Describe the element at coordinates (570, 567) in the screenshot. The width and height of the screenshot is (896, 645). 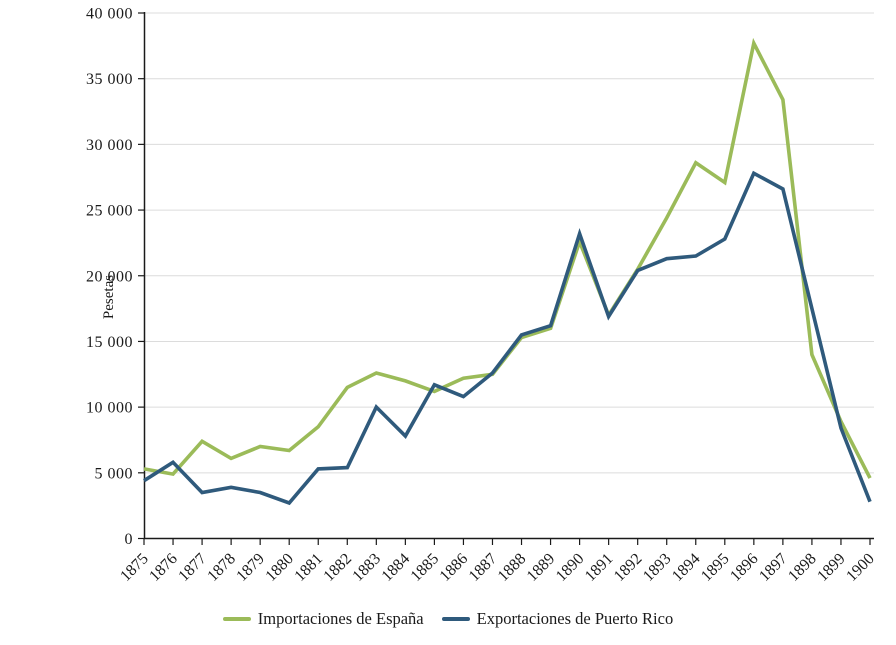
I see `x-tick-label: 1890` at that location.